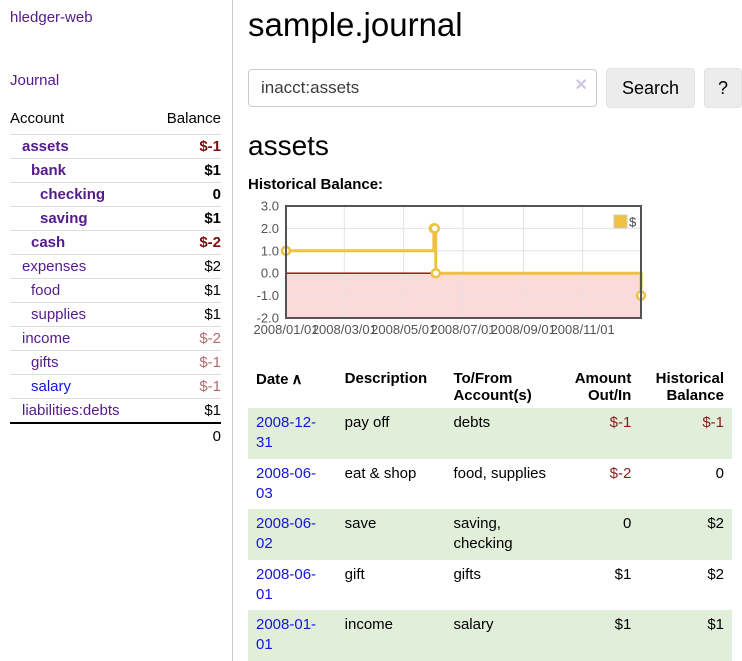 The height and width of the screenshot is (661, 742). Describe the element at coordinates (54, 266) in the screenshot. I see `account-link: expenses` at that location.